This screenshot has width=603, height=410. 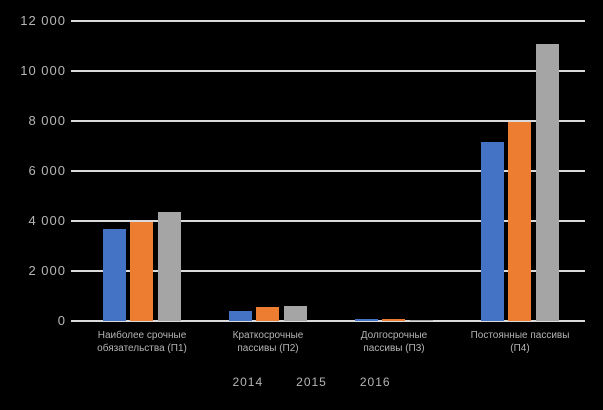 I want to click on bar-2015-category4, so click(x=519, y=221).